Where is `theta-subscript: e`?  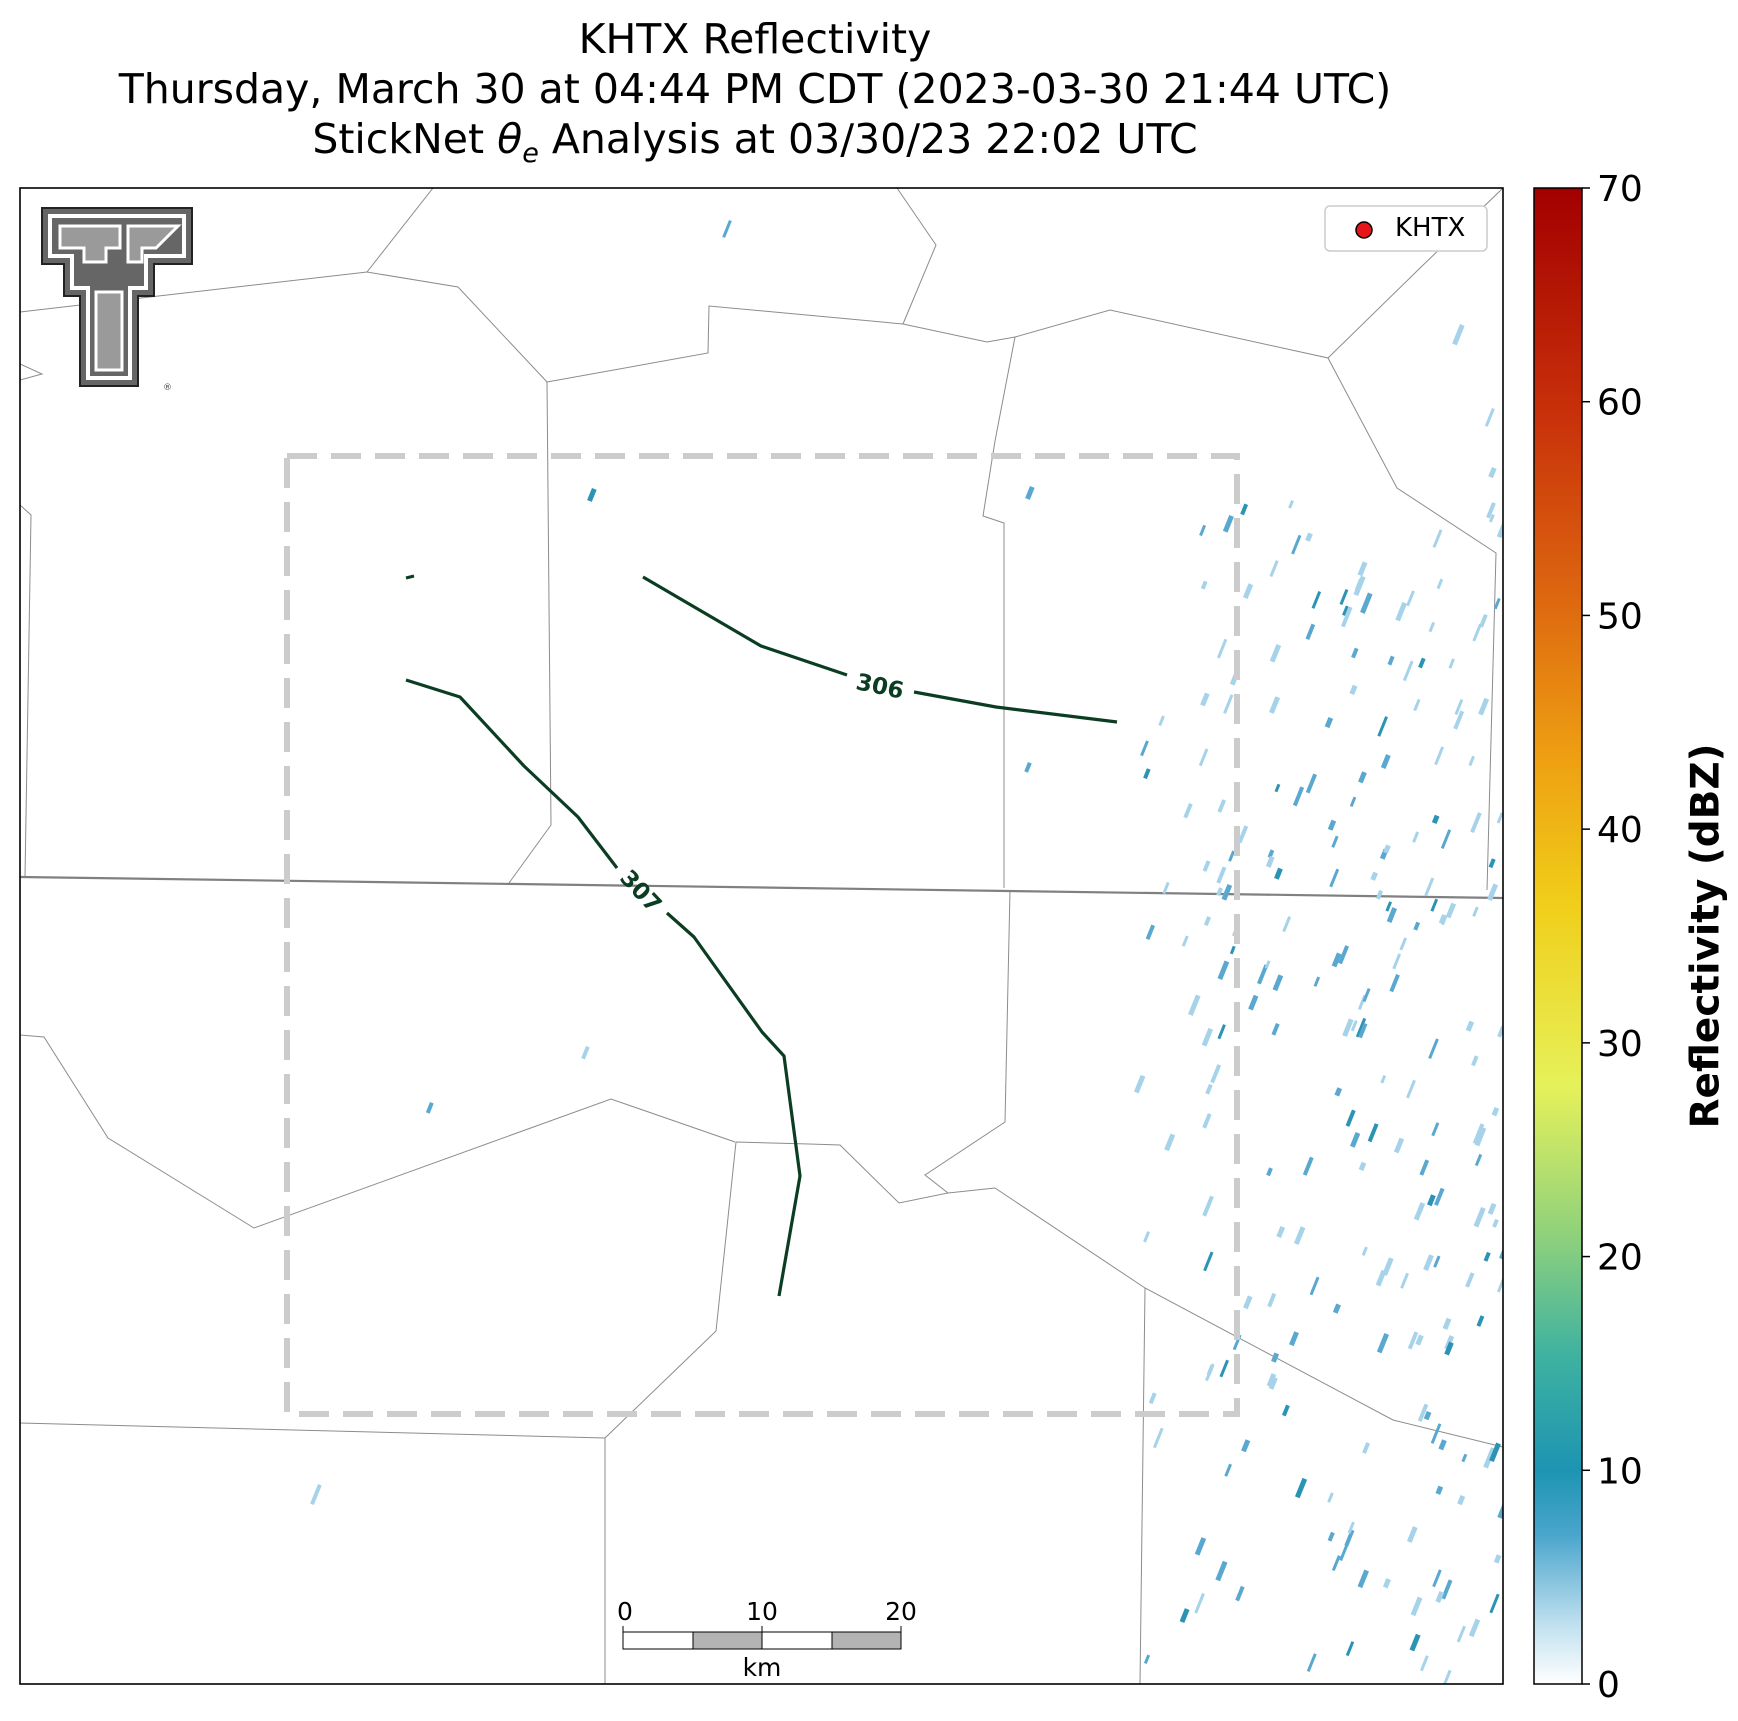
theta-subscript: e is located at coordinates (530, 154).